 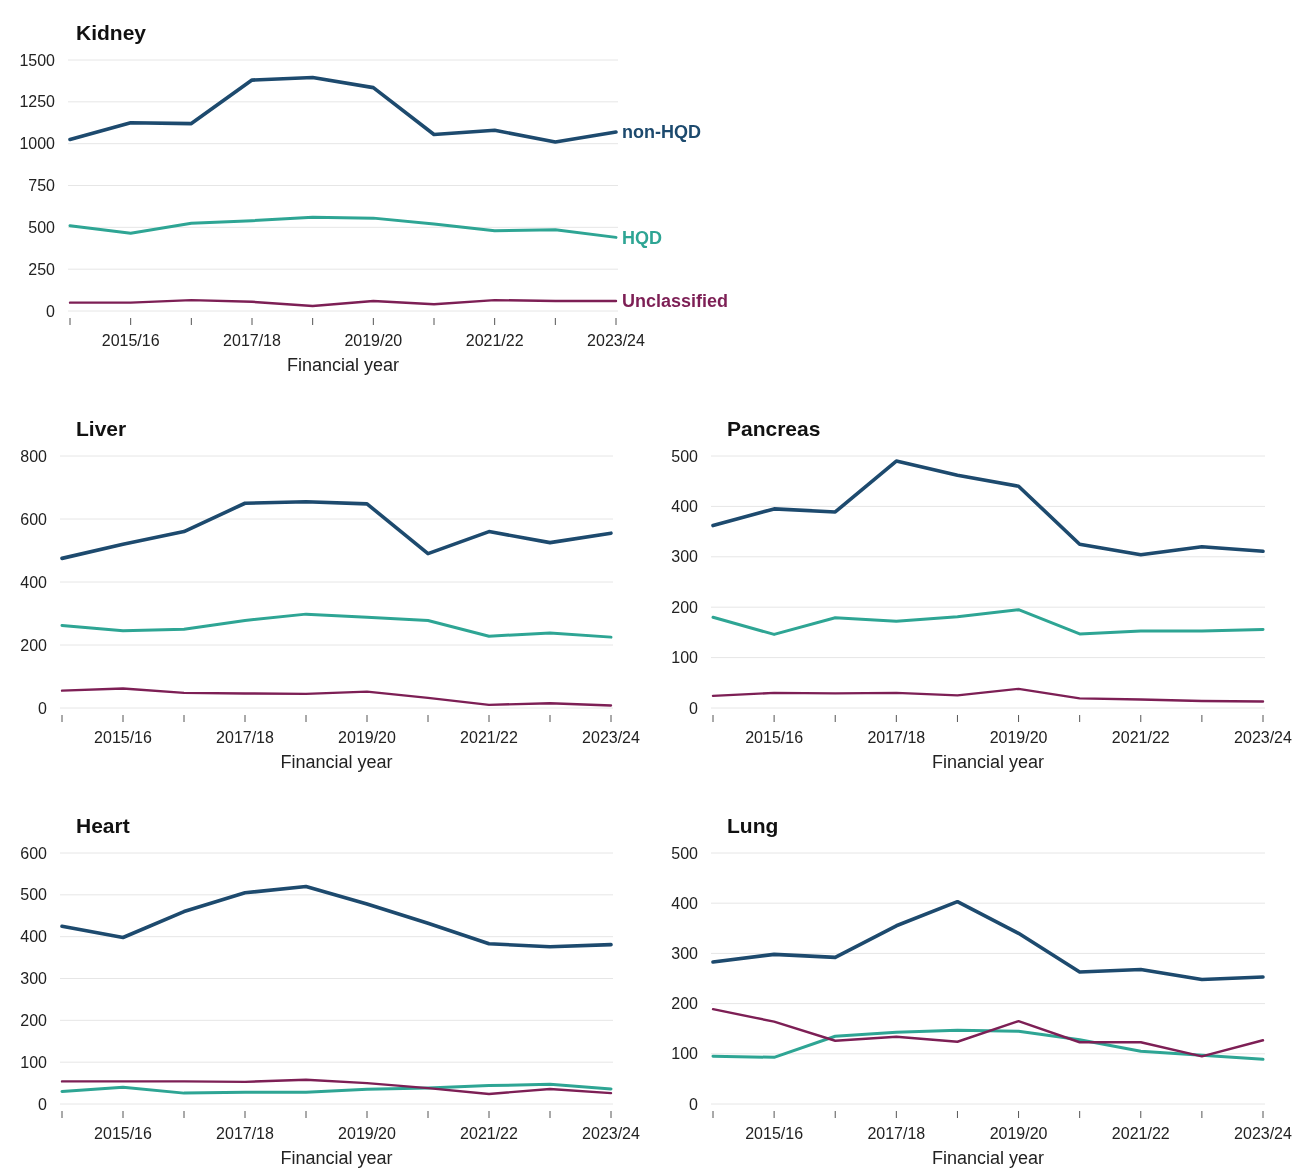 What do you see at coordinates (111, 32) in the screenshot?
I see `chart-title: Kidney` at bounding box center [111, 32].